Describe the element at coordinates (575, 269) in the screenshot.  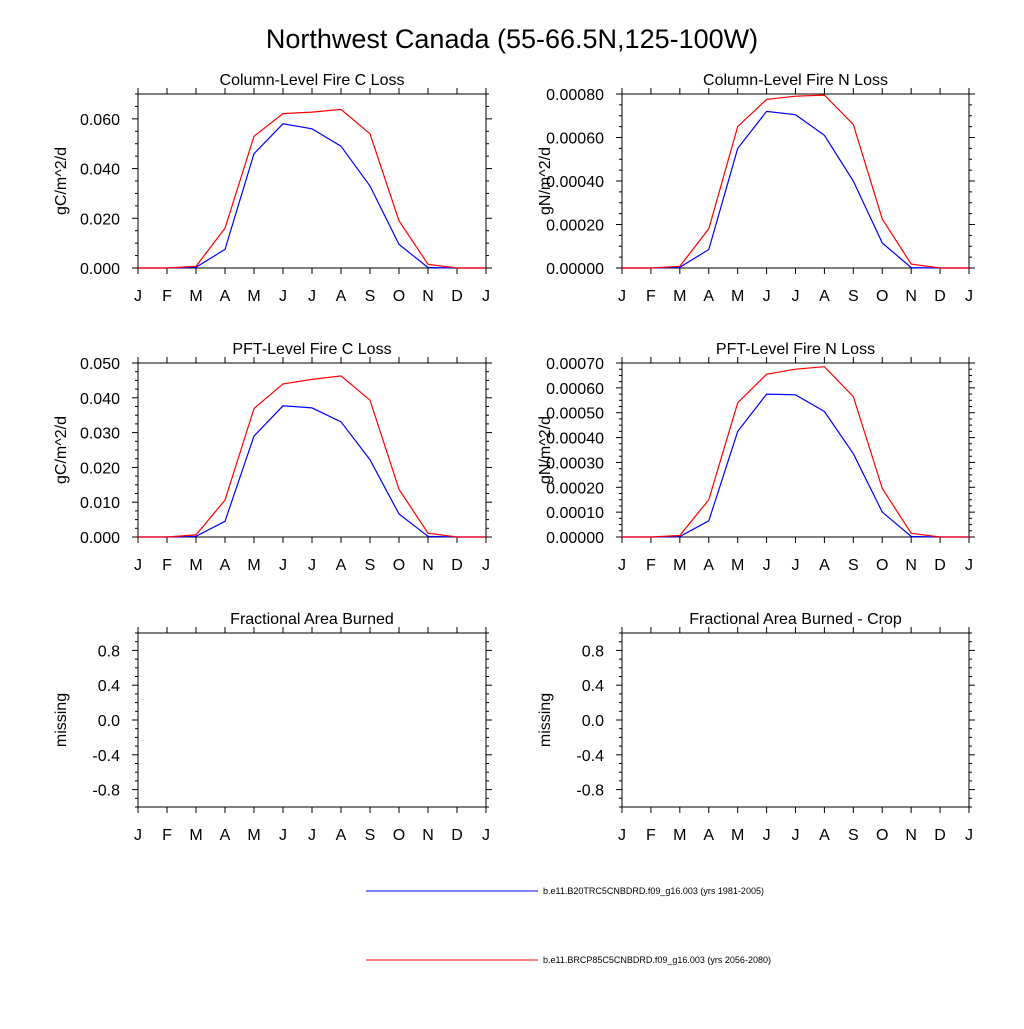
I see `y-tick-label: 0.00000` at that location.